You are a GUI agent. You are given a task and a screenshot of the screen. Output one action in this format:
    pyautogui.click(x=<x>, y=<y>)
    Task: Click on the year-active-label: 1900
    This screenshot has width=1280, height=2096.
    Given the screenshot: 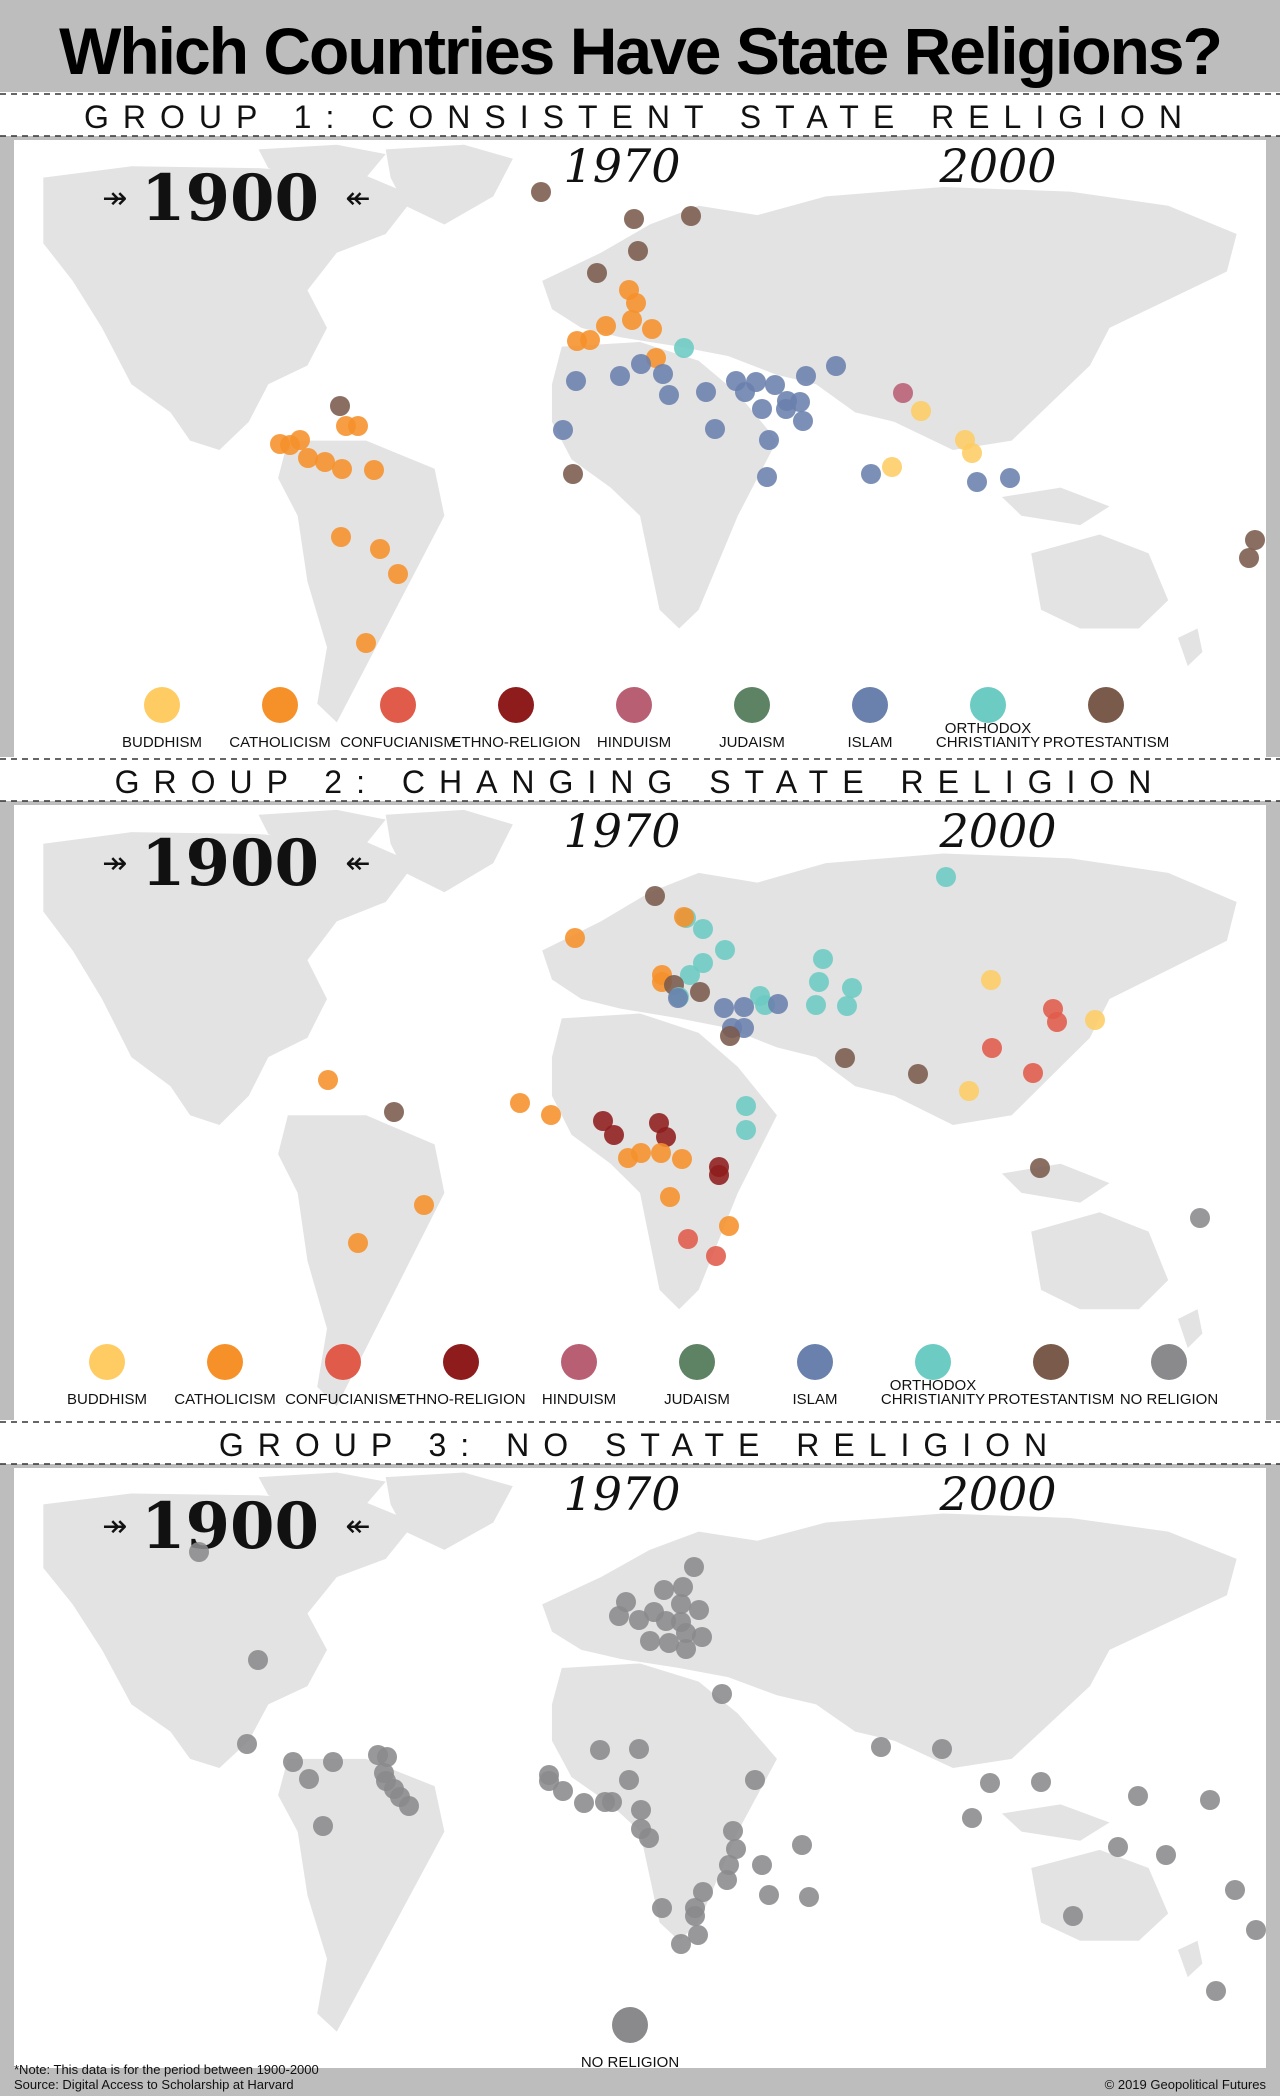 What is the action you would take?
    pyautogui.click(x=230, y=863)
    